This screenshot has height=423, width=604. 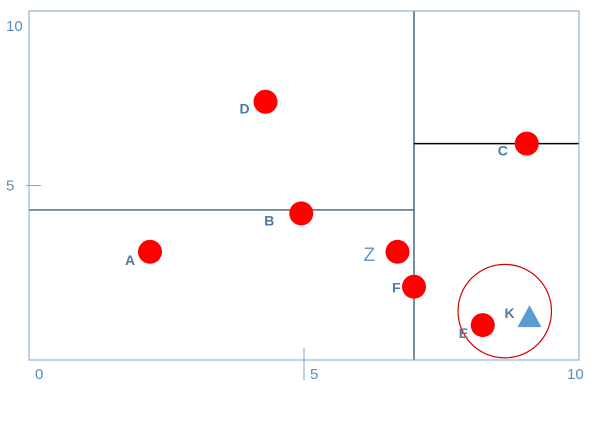 I want to click on point-label-f: F, so click(x=396, y=288).